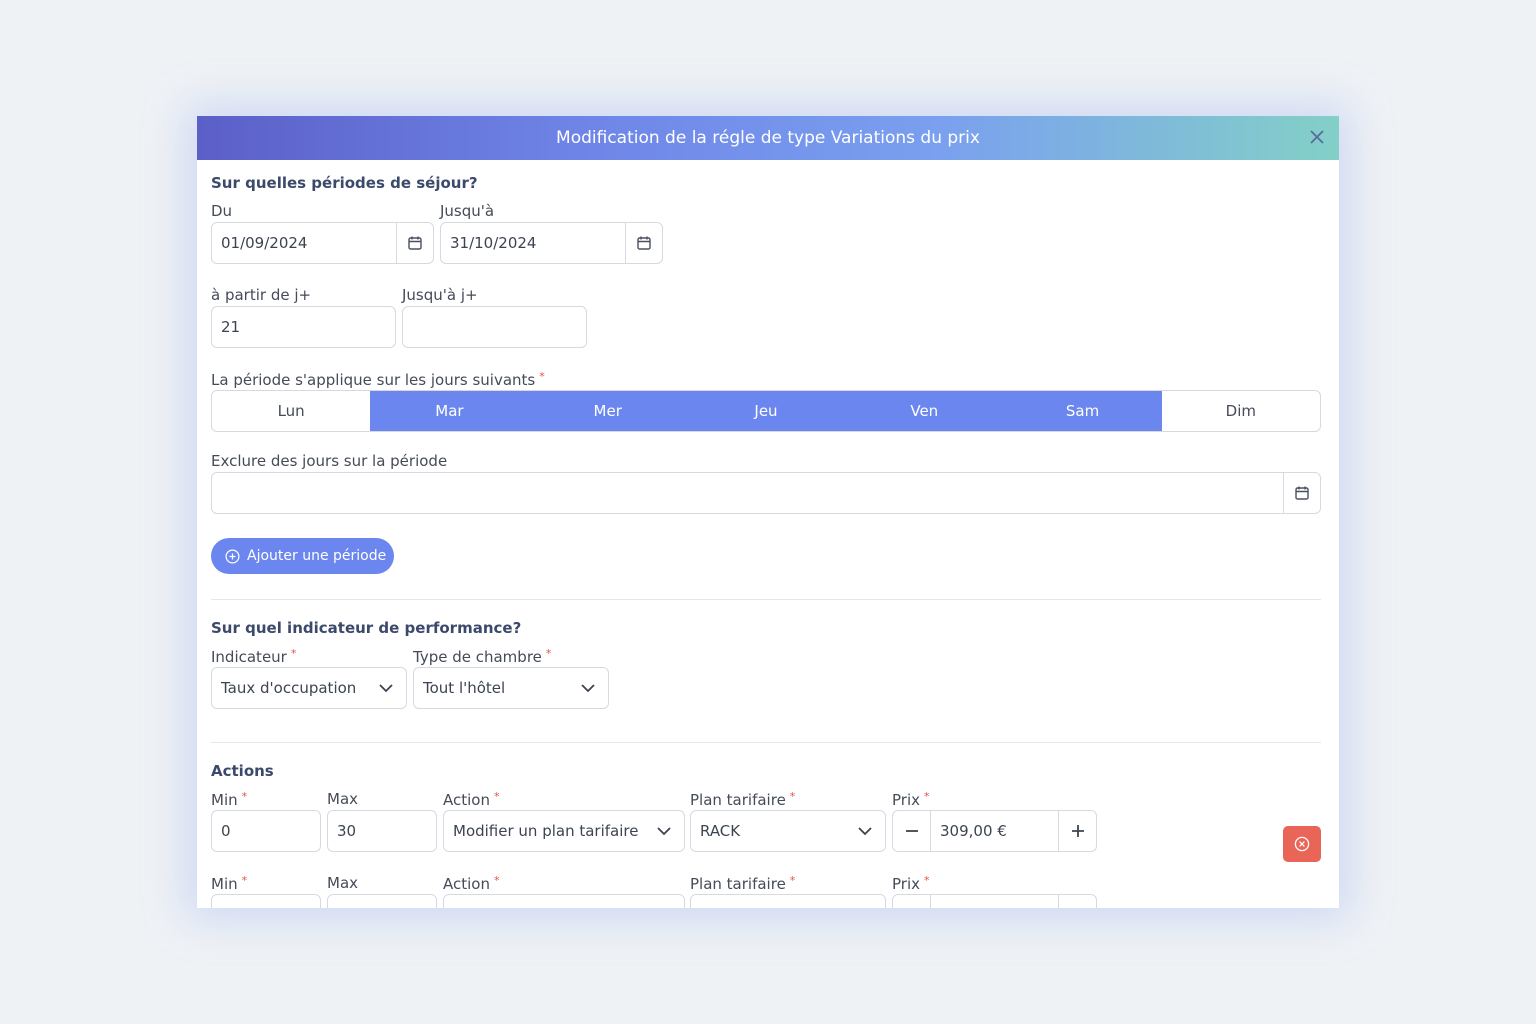 The image size is (1536, 1024). Describe the element at coordinates (322, 243) in the screenshot. I see `from-date-field: 01/09/2024` at that location.